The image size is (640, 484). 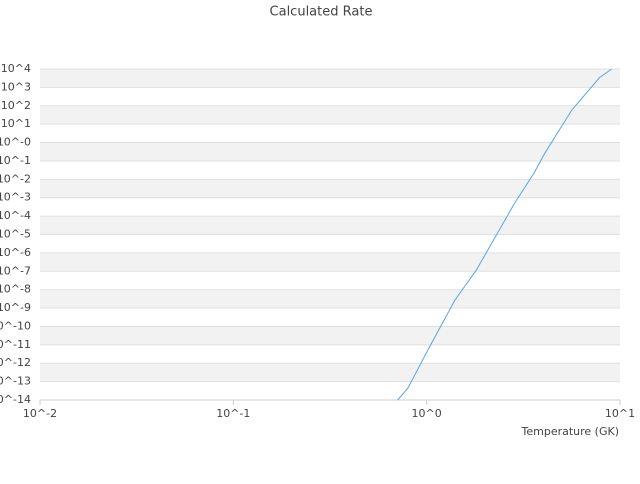 What do you see at coordinates (620, 413) in the screenshot?
I see `x-tick-label: 10^1` at bounding box center [620, 413].